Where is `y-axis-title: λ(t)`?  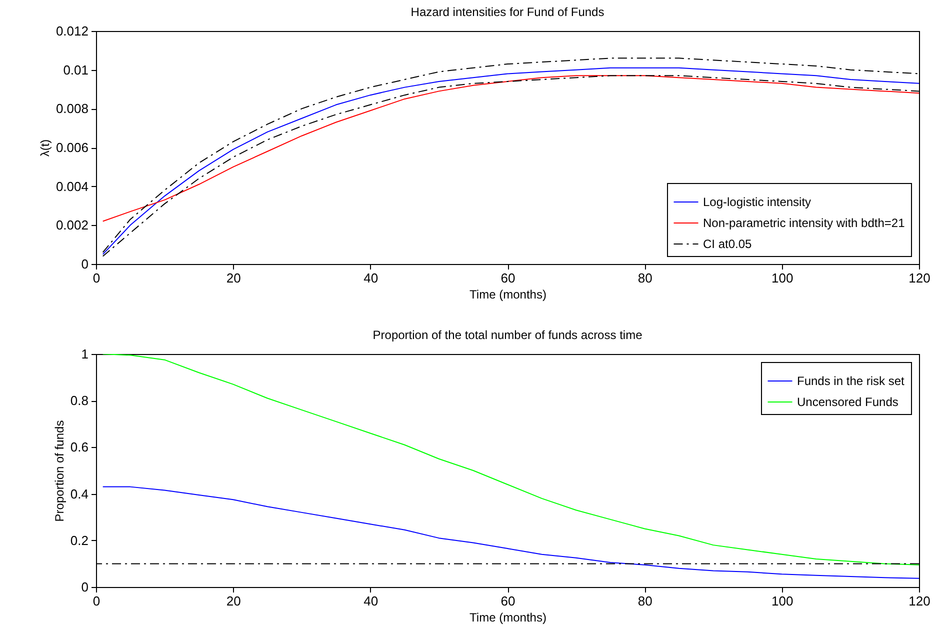 y-axis-title: λ(t) is located at coordinates (45, 148).